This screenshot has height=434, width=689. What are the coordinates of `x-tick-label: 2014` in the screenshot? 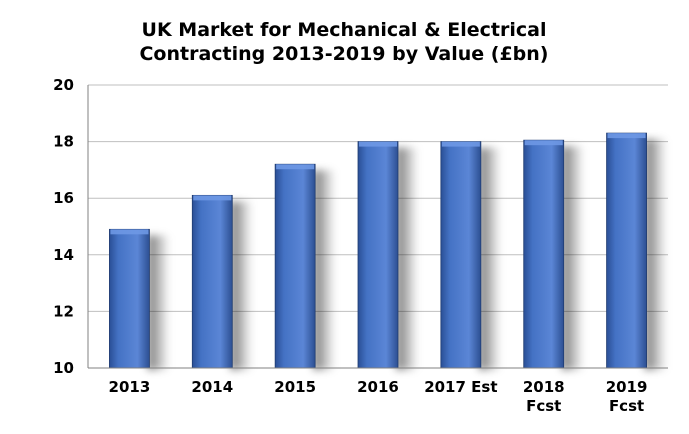 It's located at (212, 387).